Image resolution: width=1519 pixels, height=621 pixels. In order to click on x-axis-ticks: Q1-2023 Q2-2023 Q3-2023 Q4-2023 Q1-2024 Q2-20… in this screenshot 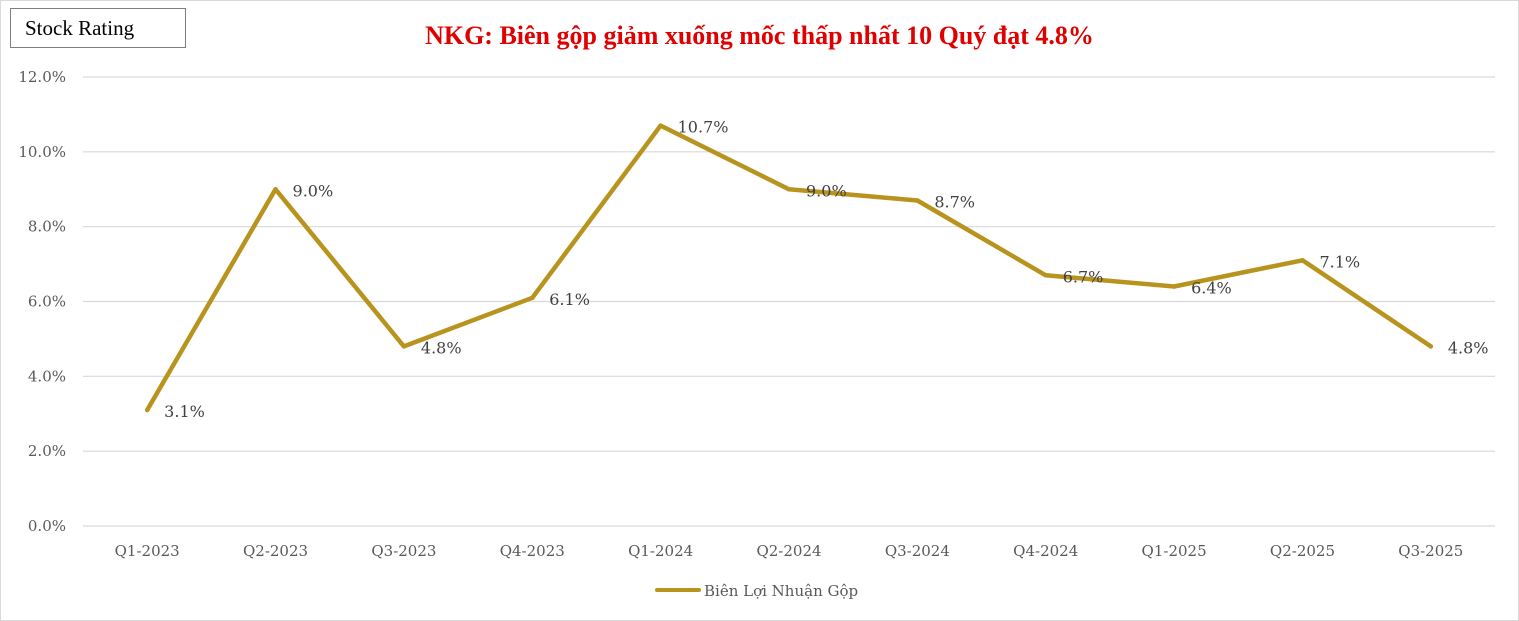, I will do `click(789, 551)`.